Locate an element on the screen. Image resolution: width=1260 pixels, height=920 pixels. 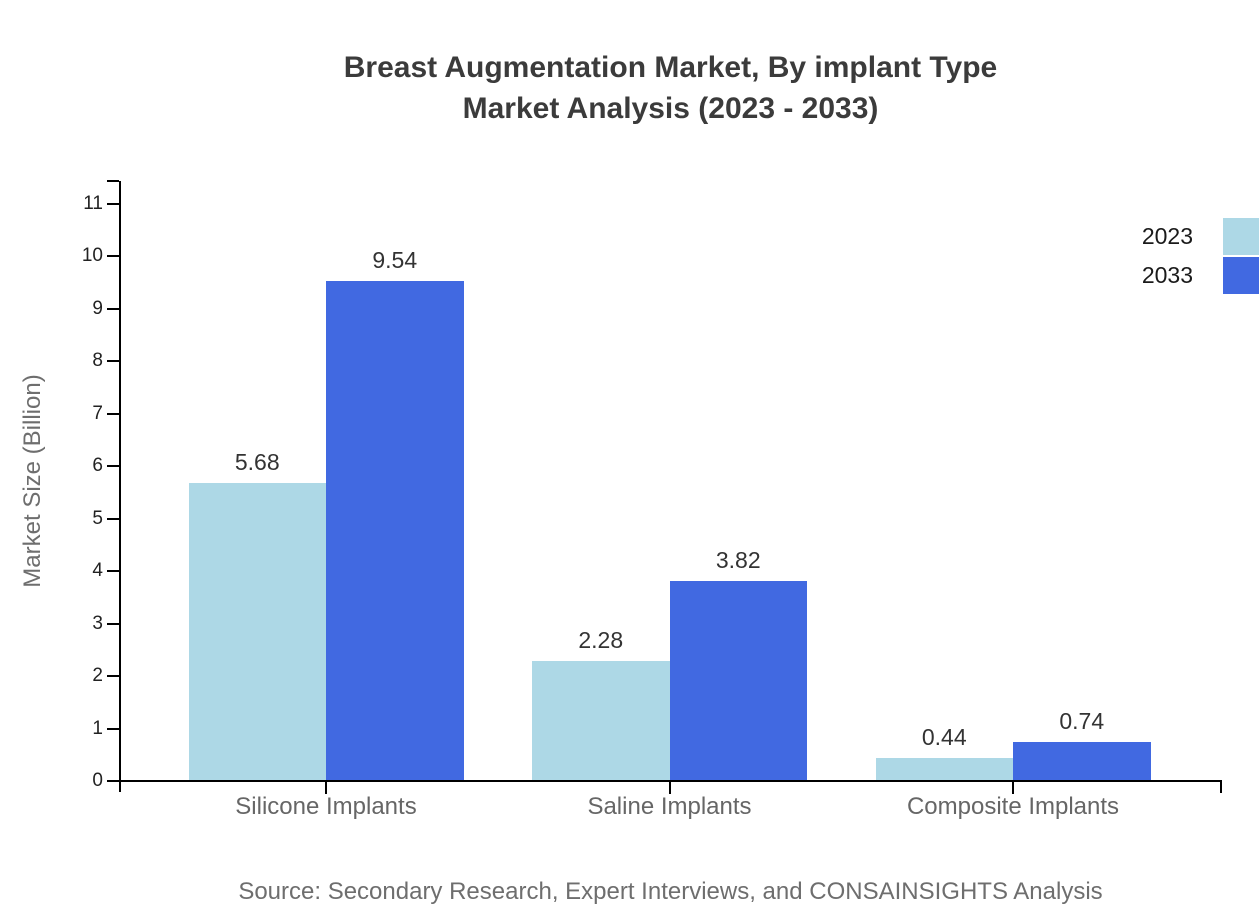
legend-swatch-2023 is located at coordinates (1241, 236).